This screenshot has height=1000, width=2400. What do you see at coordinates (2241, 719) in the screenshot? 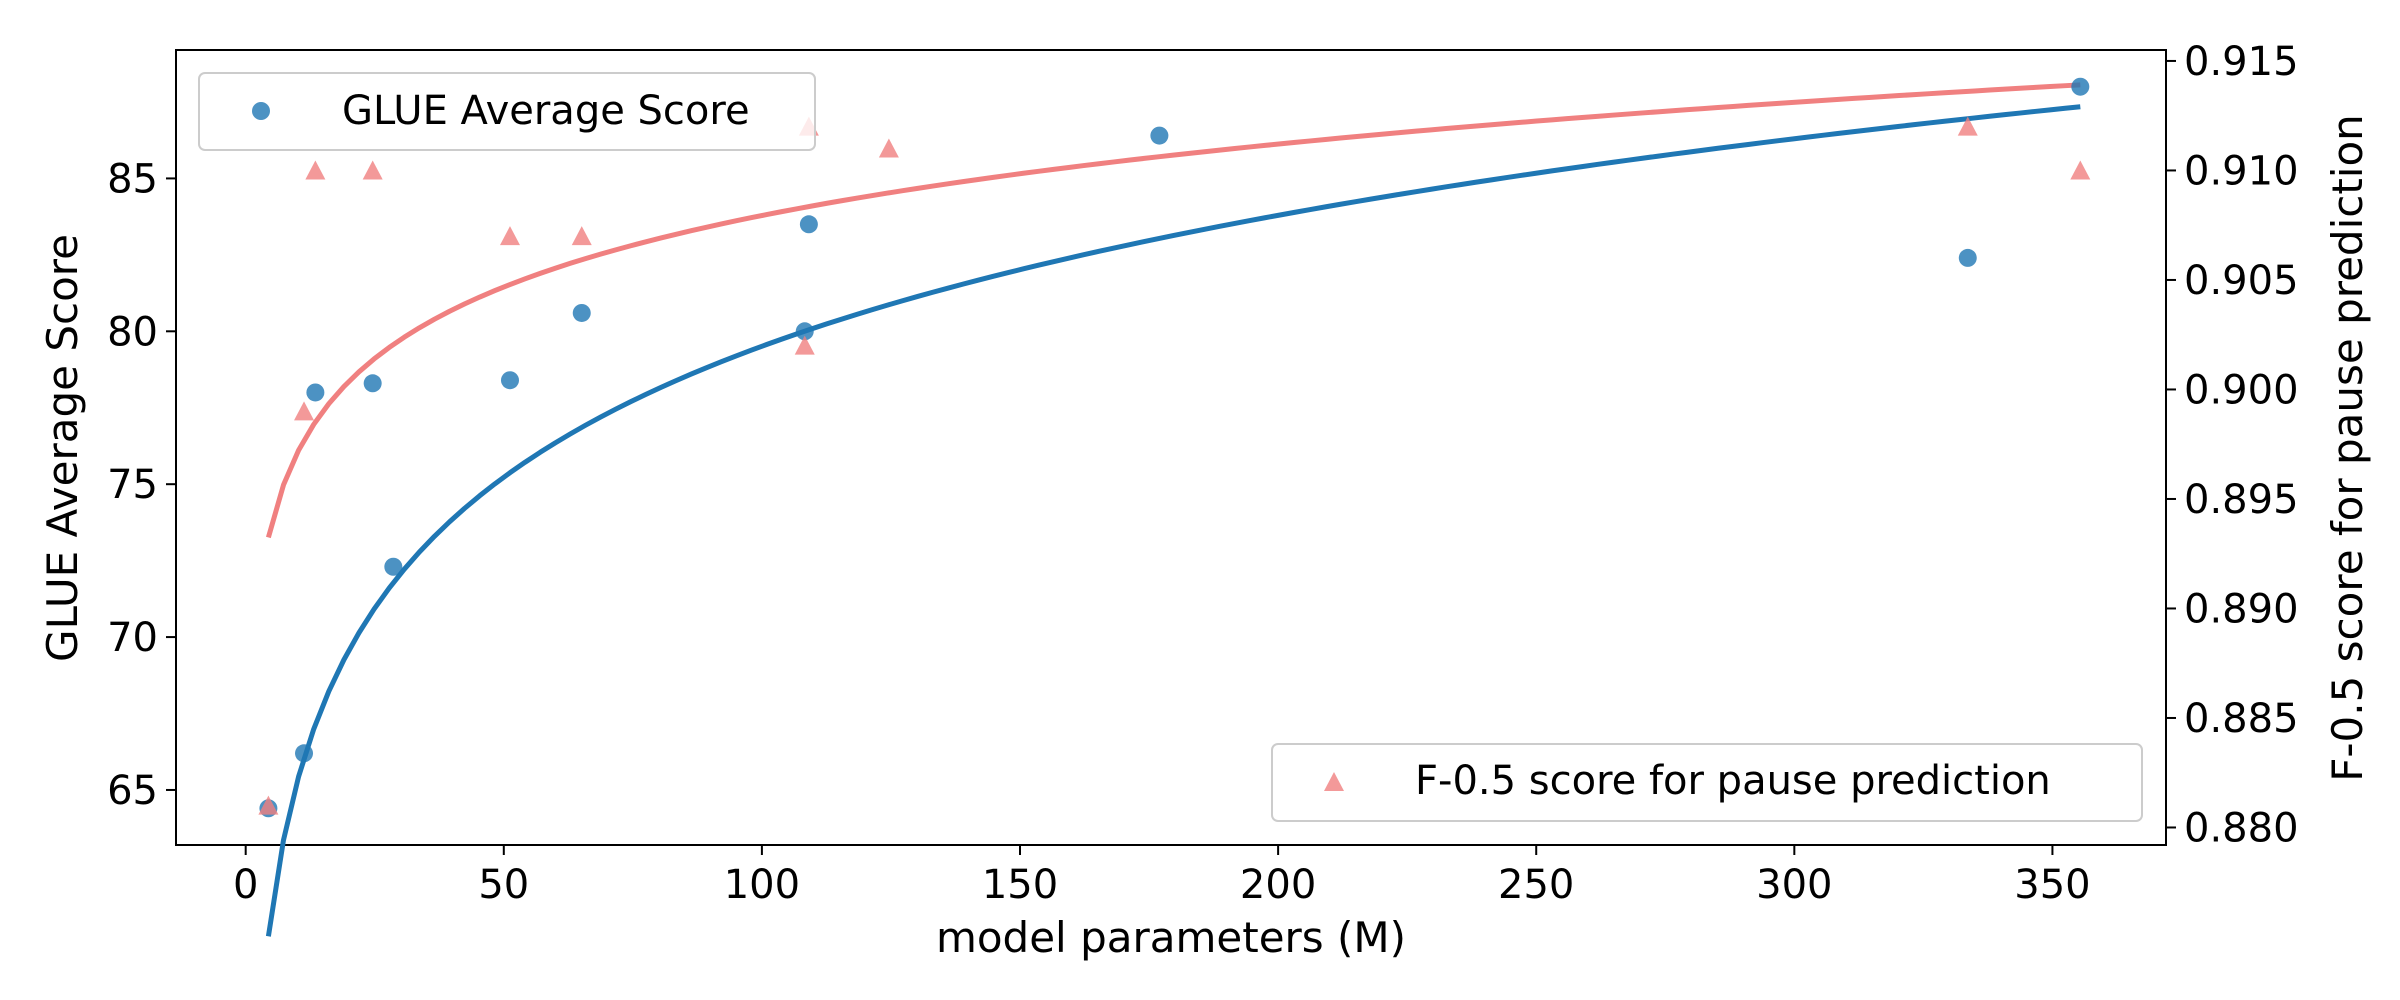
I see `y-right-tick-label: 0.885` at bounding box center [2241, 719].